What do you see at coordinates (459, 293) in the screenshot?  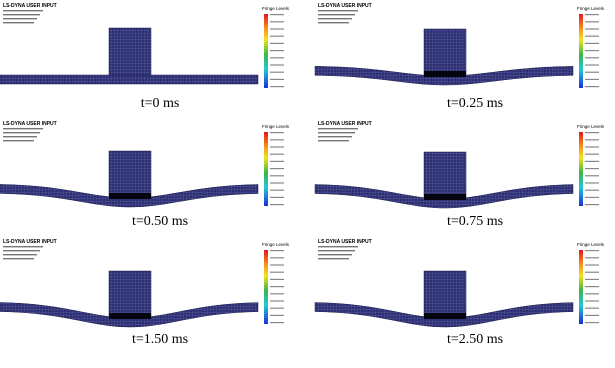 I see `panel: LS-DYNA USER INPUT Fringe Levels t=2.50 ms` at bounding box center [459, 293].